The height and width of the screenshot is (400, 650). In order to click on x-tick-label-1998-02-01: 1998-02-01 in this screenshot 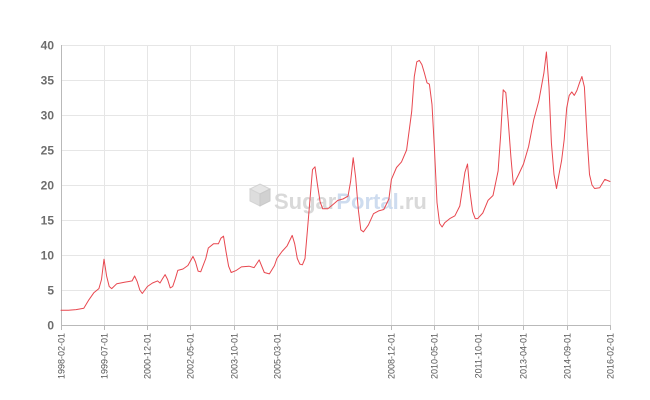, I will do `click(62, 356)`.